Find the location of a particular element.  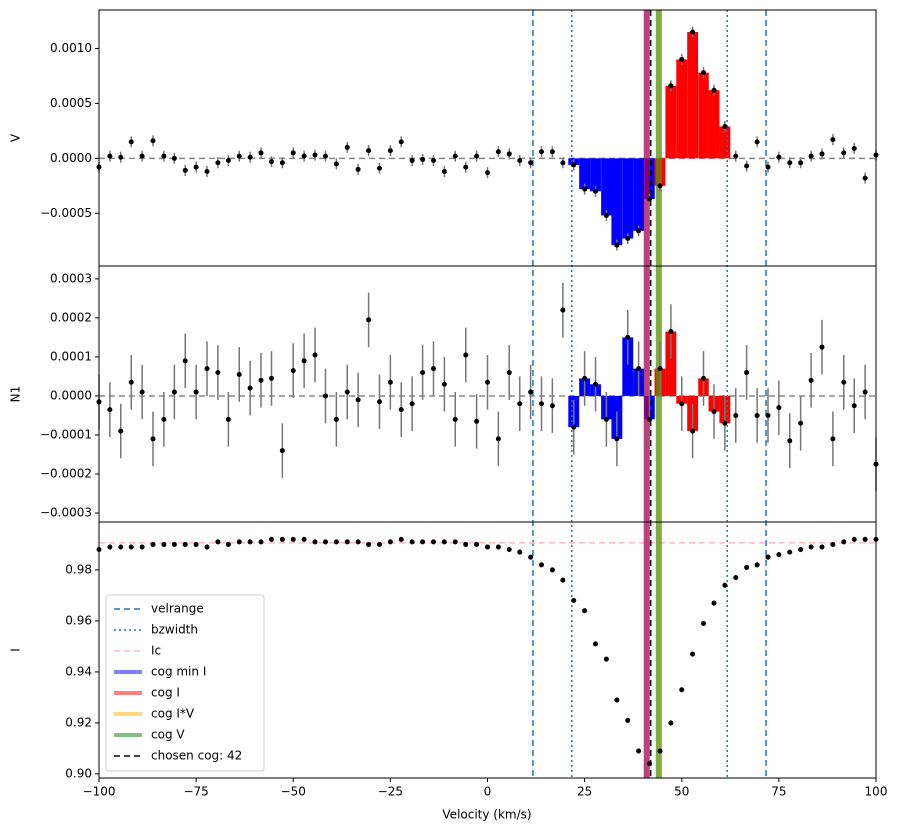

x-tick-label: −25 is located at coordinates (390, 792).